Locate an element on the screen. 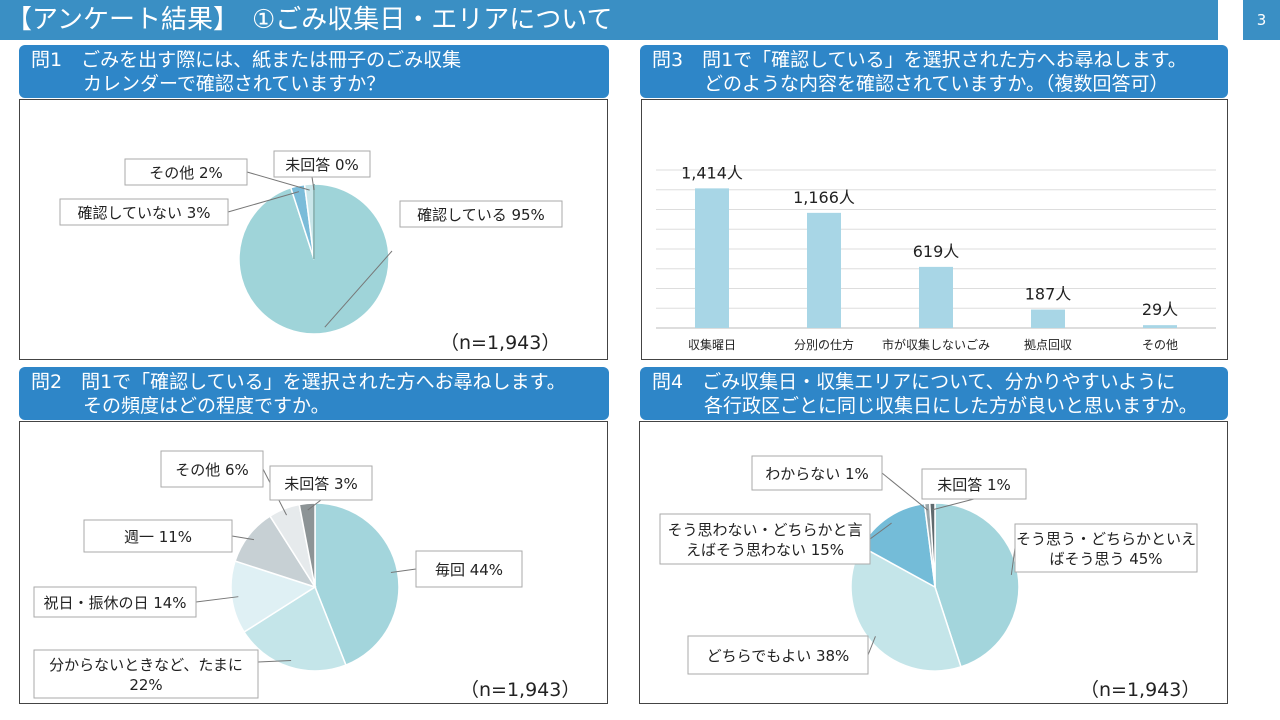 Image resolution: width=1280 pixels, height=720 pixels. q4-pie-label-3: わからない 1% is located at coordinates (817, 474).